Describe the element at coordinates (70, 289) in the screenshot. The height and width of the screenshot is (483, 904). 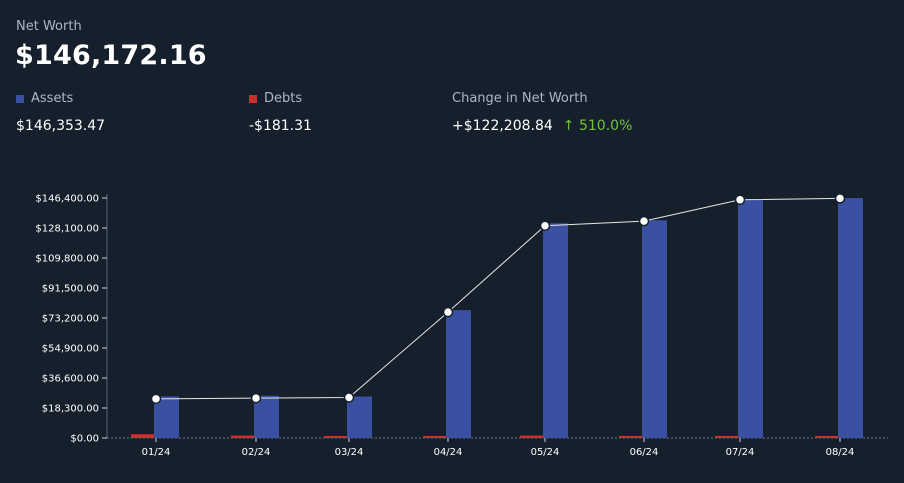
I see `y-tick-label: $91,500.00` at that location.